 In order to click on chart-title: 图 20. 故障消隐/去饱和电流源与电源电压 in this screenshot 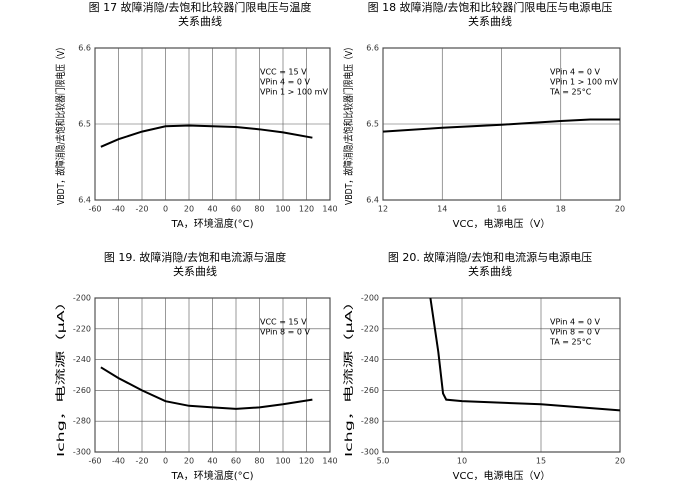, I will do `click(490, 257)`.